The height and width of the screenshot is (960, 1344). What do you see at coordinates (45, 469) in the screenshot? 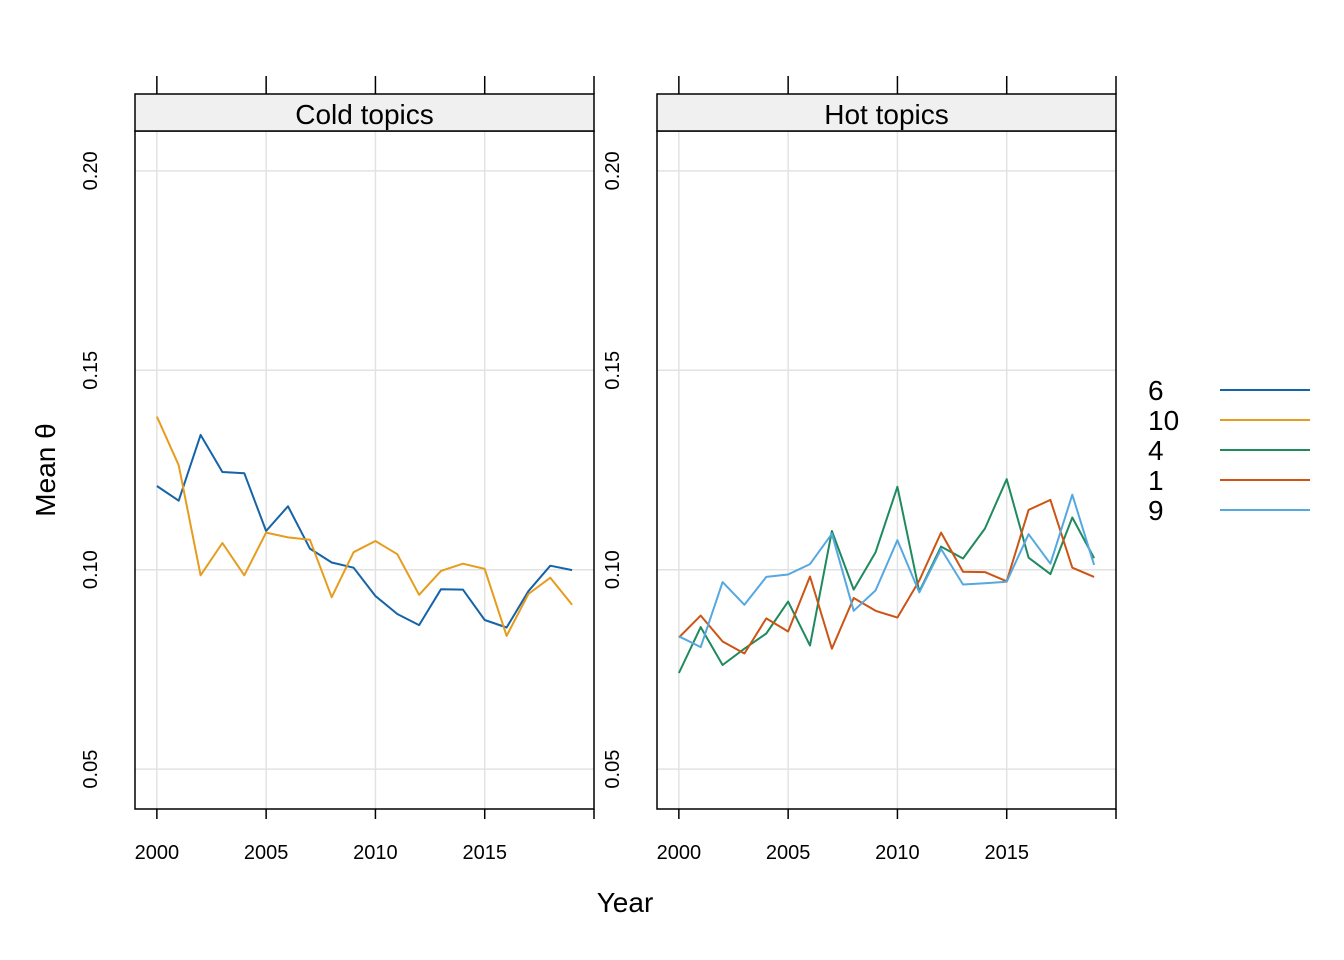
I see `y-axis-title: Mean θ` at bounding box center [45, 469].